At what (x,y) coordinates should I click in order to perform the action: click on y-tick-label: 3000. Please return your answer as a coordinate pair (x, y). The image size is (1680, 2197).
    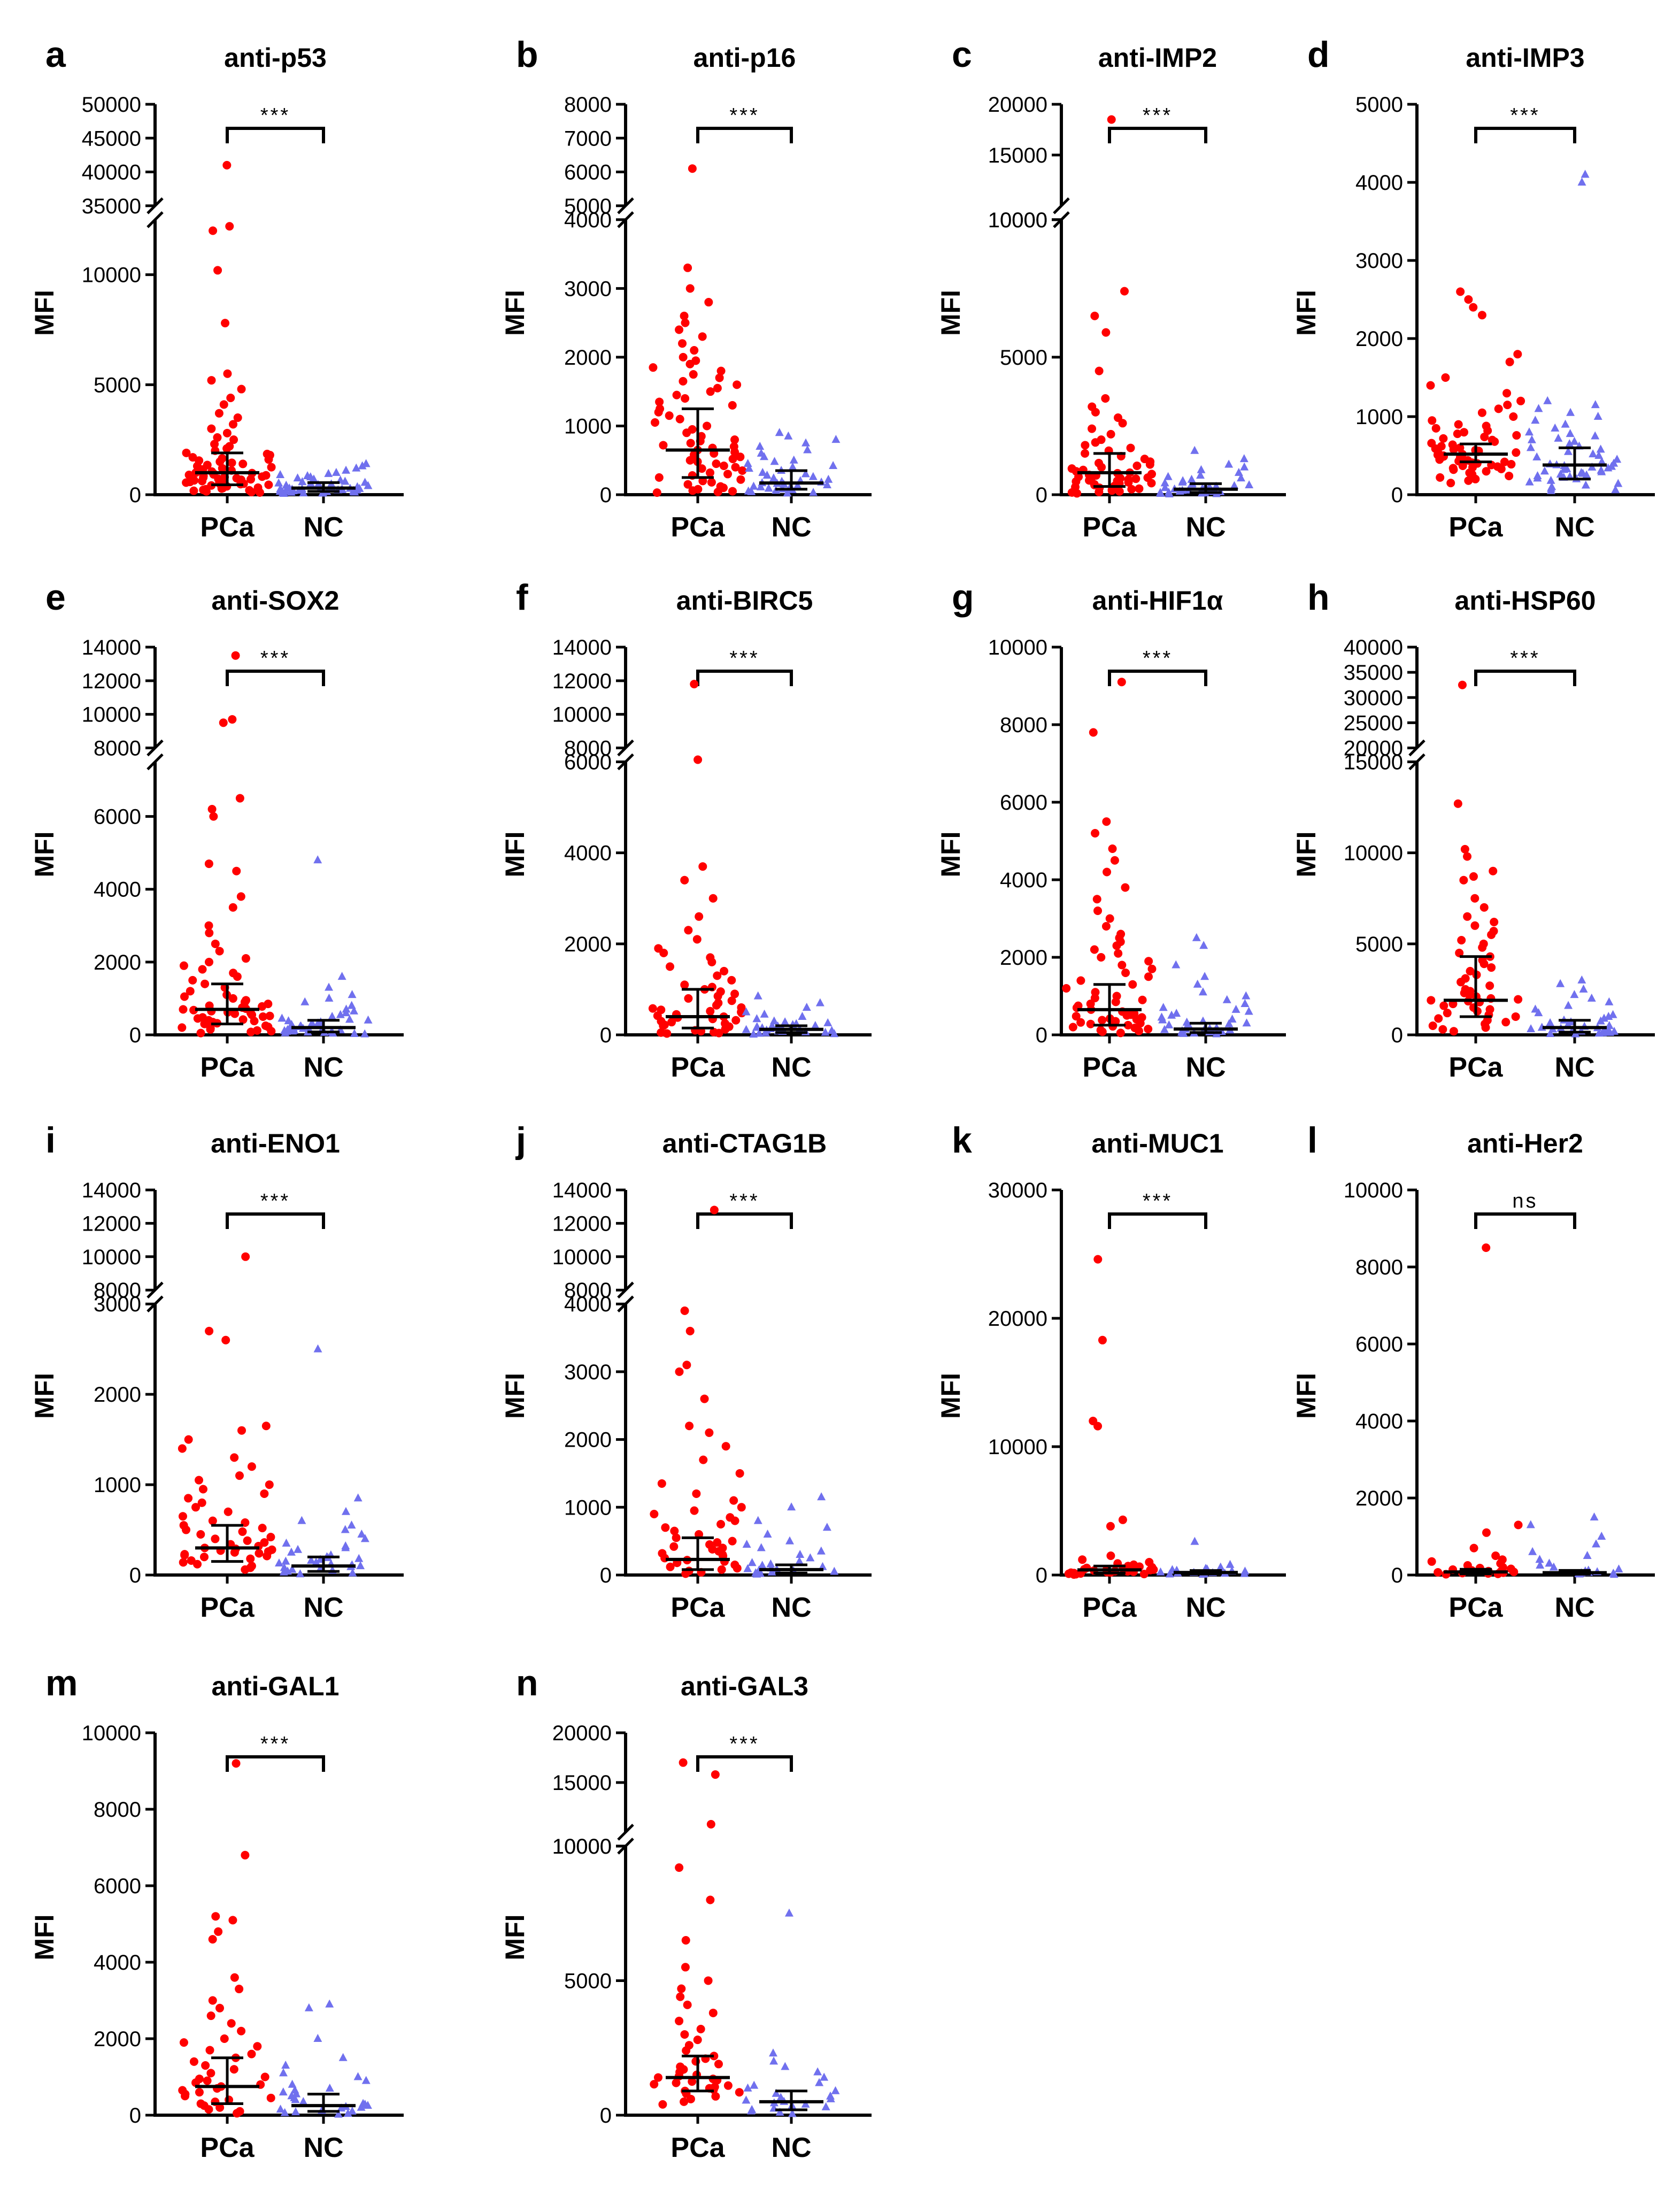
    Looking at the image, I should click on (588, 1372).